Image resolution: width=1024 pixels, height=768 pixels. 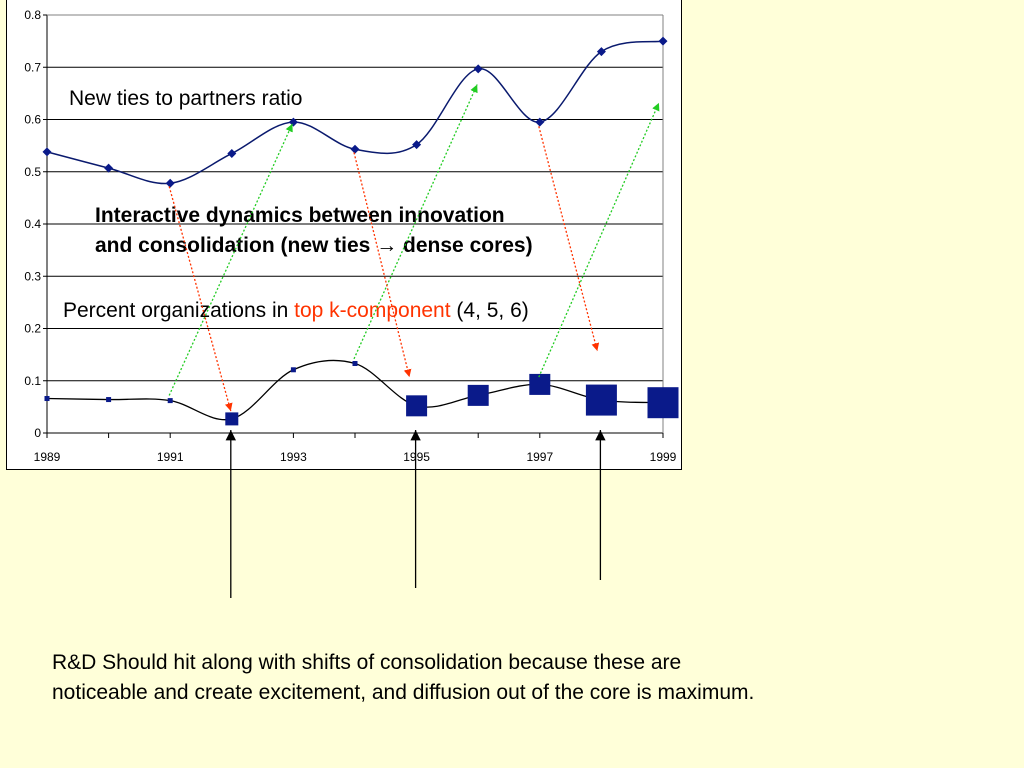 I want to click on series1-label: New ties to partners ratio, so click(x=186, y=98).